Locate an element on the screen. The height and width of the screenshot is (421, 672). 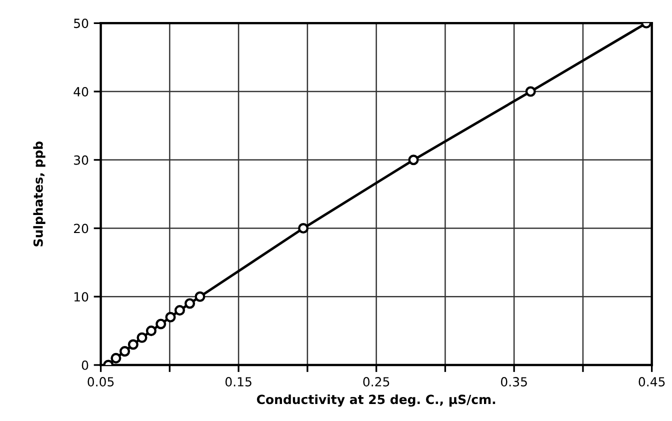
y-tick-label: 30 is located at coordinates (81, 160).